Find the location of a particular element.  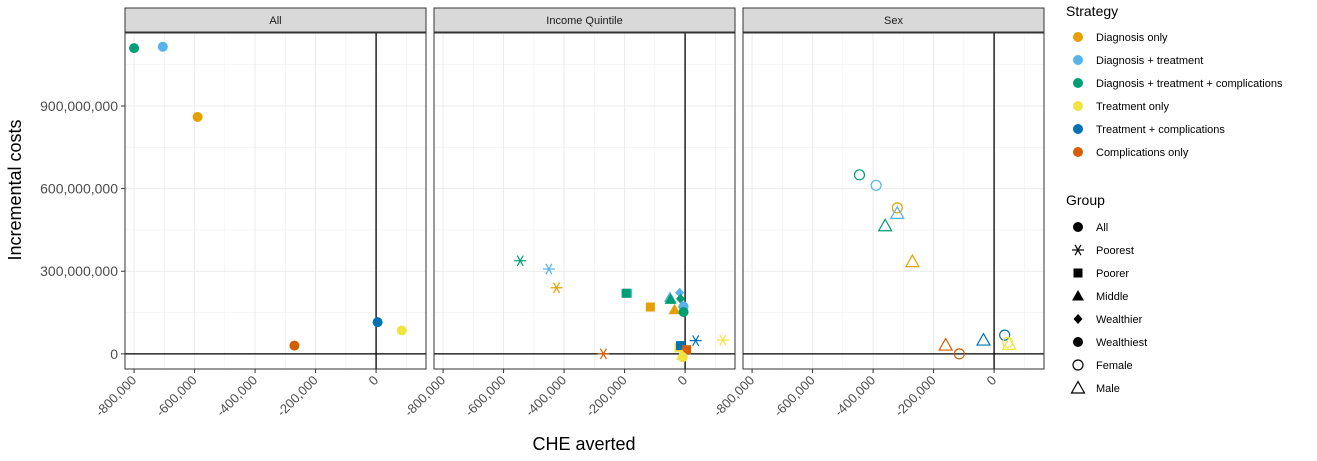

y-tick-label: 300,000,000 is located at coordinates (79, 271).